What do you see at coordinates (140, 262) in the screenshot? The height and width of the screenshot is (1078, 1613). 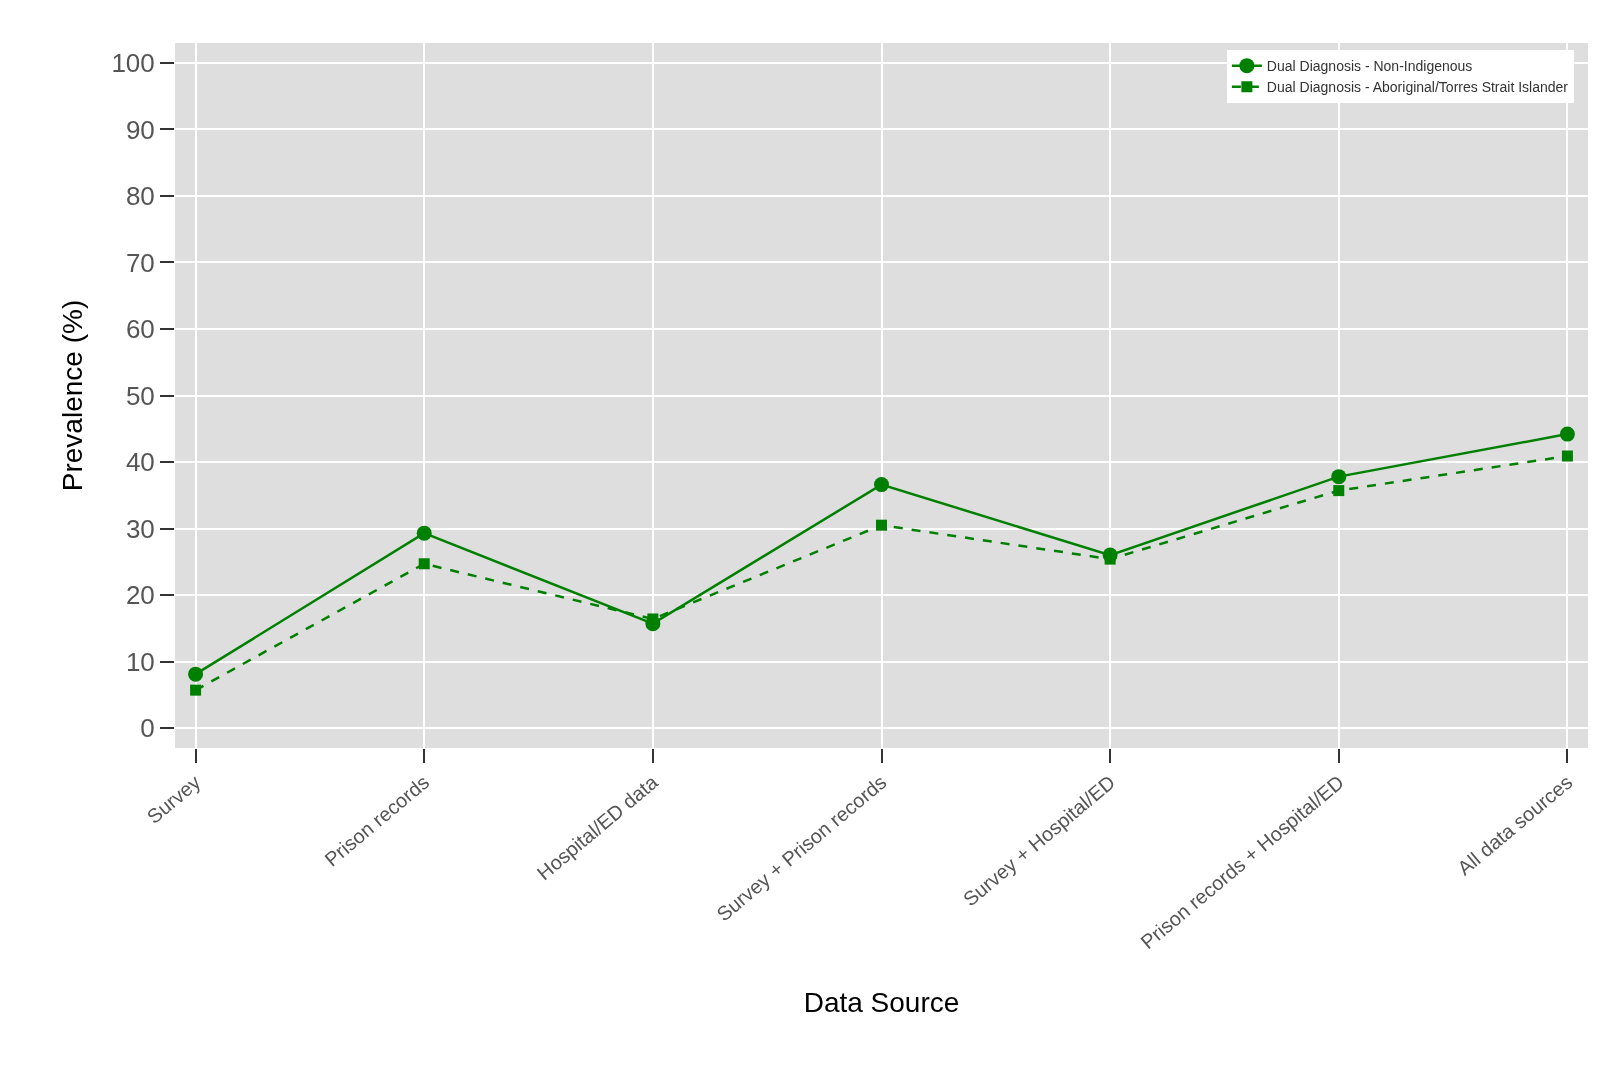 I see `y-tick-label: 70` at bounding box center [140, 262].